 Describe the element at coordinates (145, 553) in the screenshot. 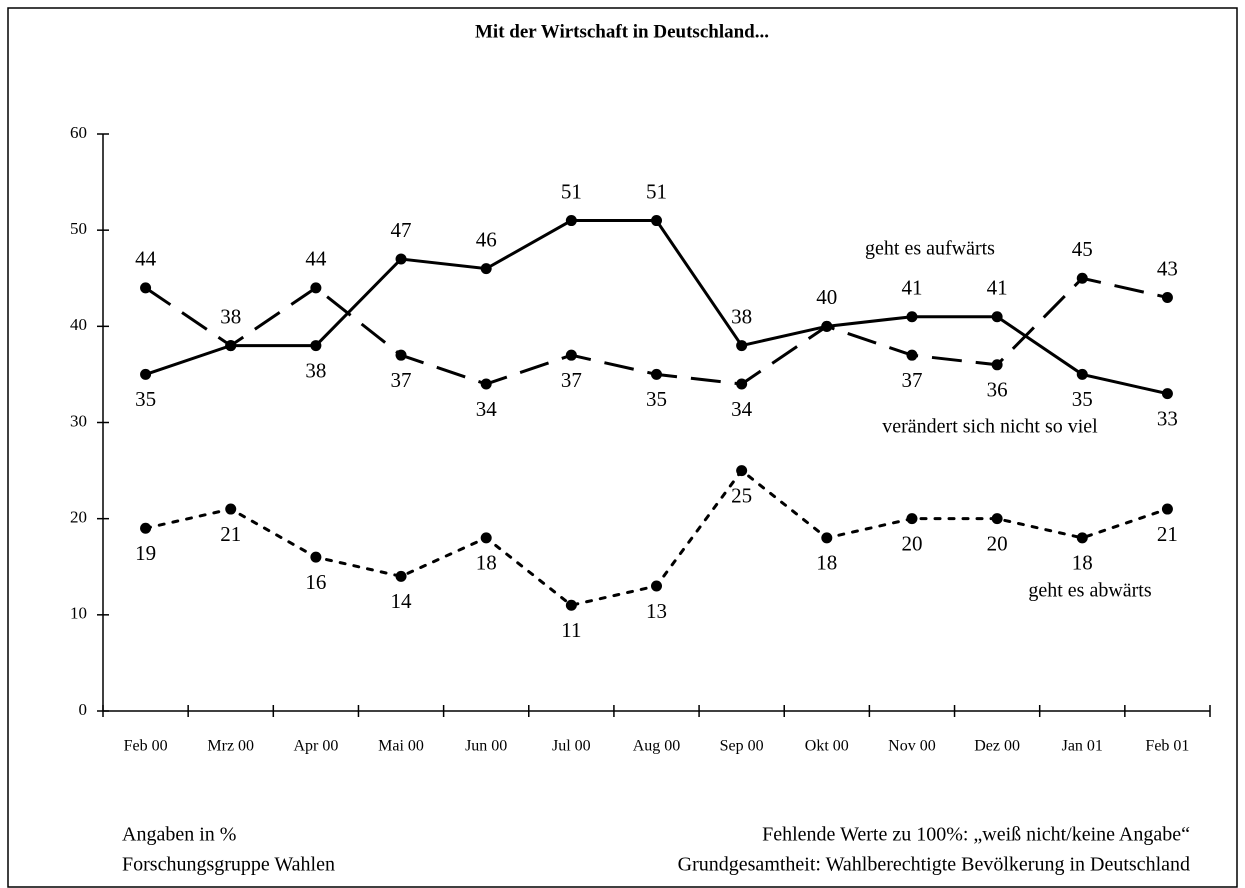

I see `data-label: 19` at that location.